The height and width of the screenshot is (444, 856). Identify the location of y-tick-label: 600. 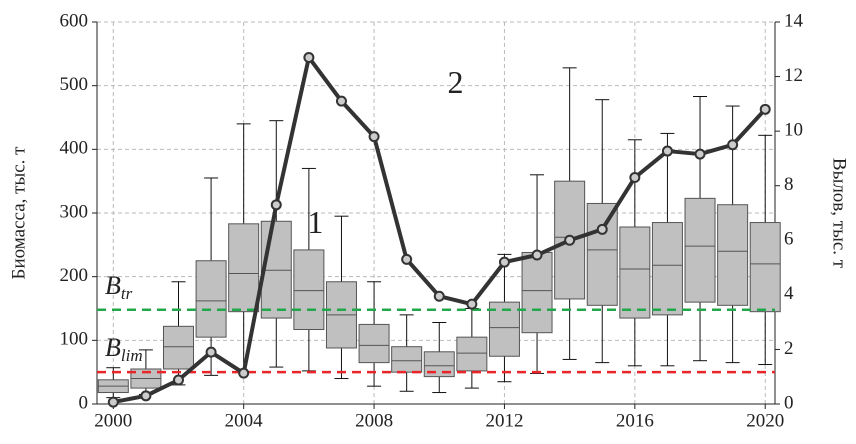
(74, 20).